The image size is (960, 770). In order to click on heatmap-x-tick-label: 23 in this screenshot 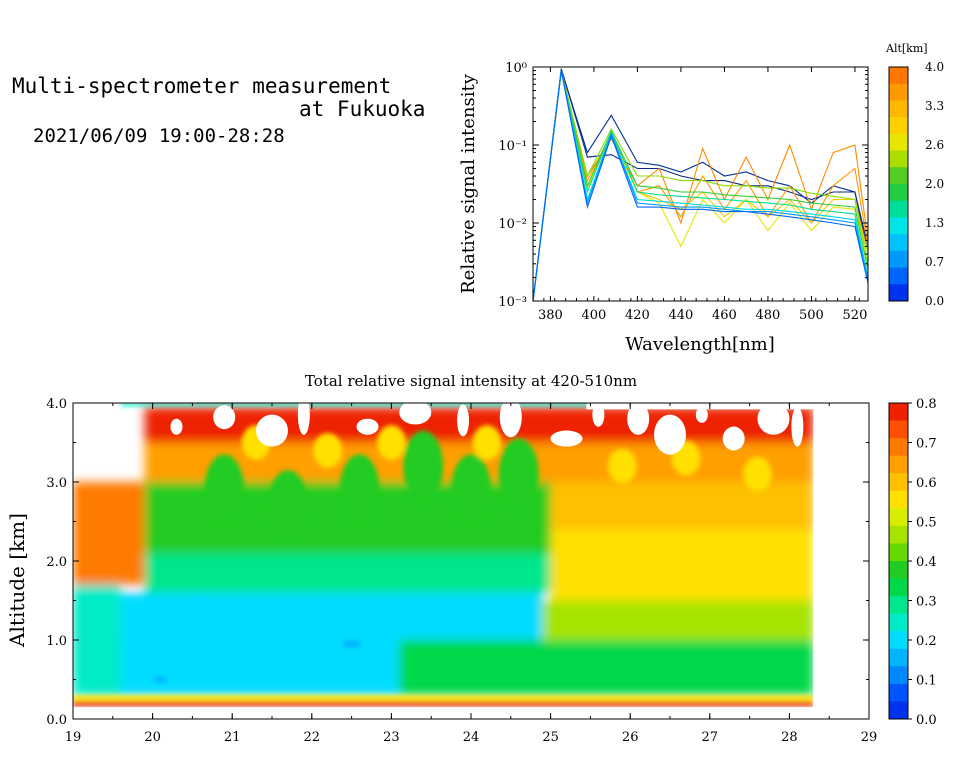, I will do `click(391, 737)`.